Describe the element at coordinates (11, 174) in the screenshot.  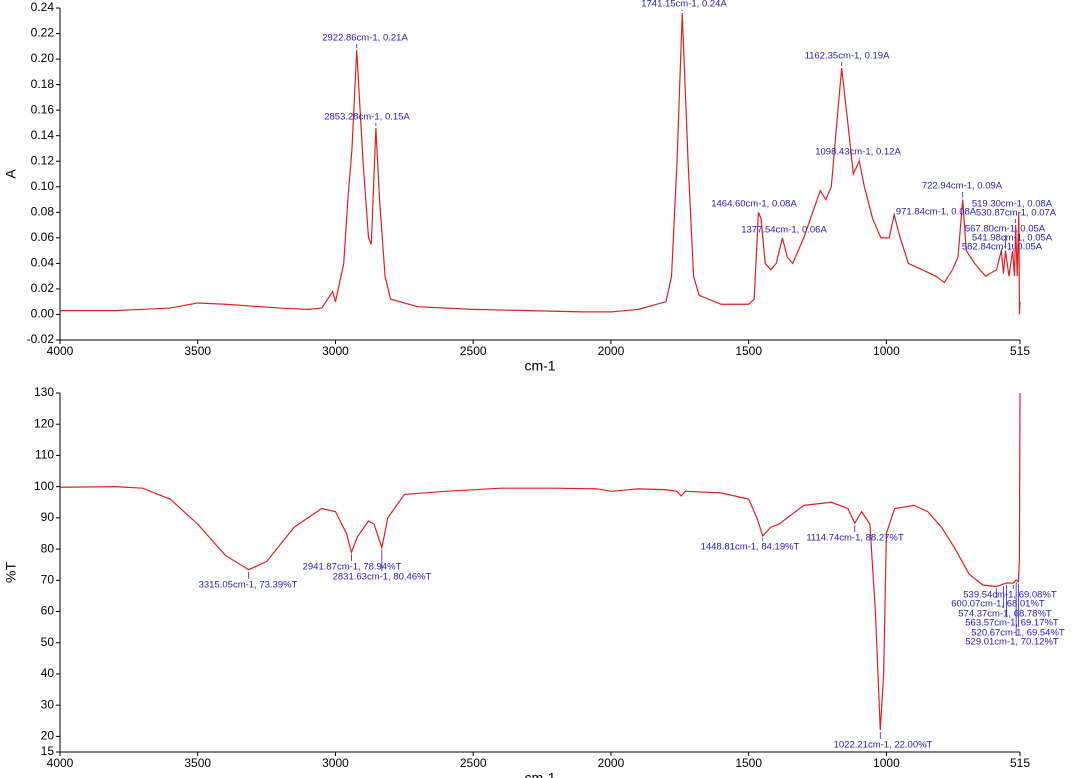
I see `y-axis-label: A` at that location.